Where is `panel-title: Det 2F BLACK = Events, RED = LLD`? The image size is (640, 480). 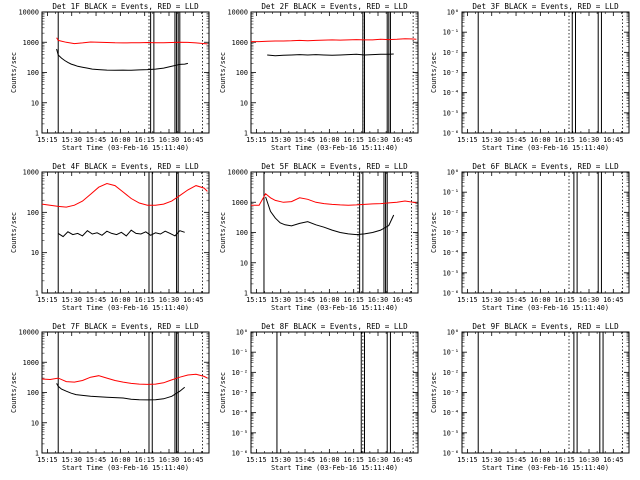 panel-title: Det 2F BLACK = Events, RED = LLD is located at coordinates (334, 6).